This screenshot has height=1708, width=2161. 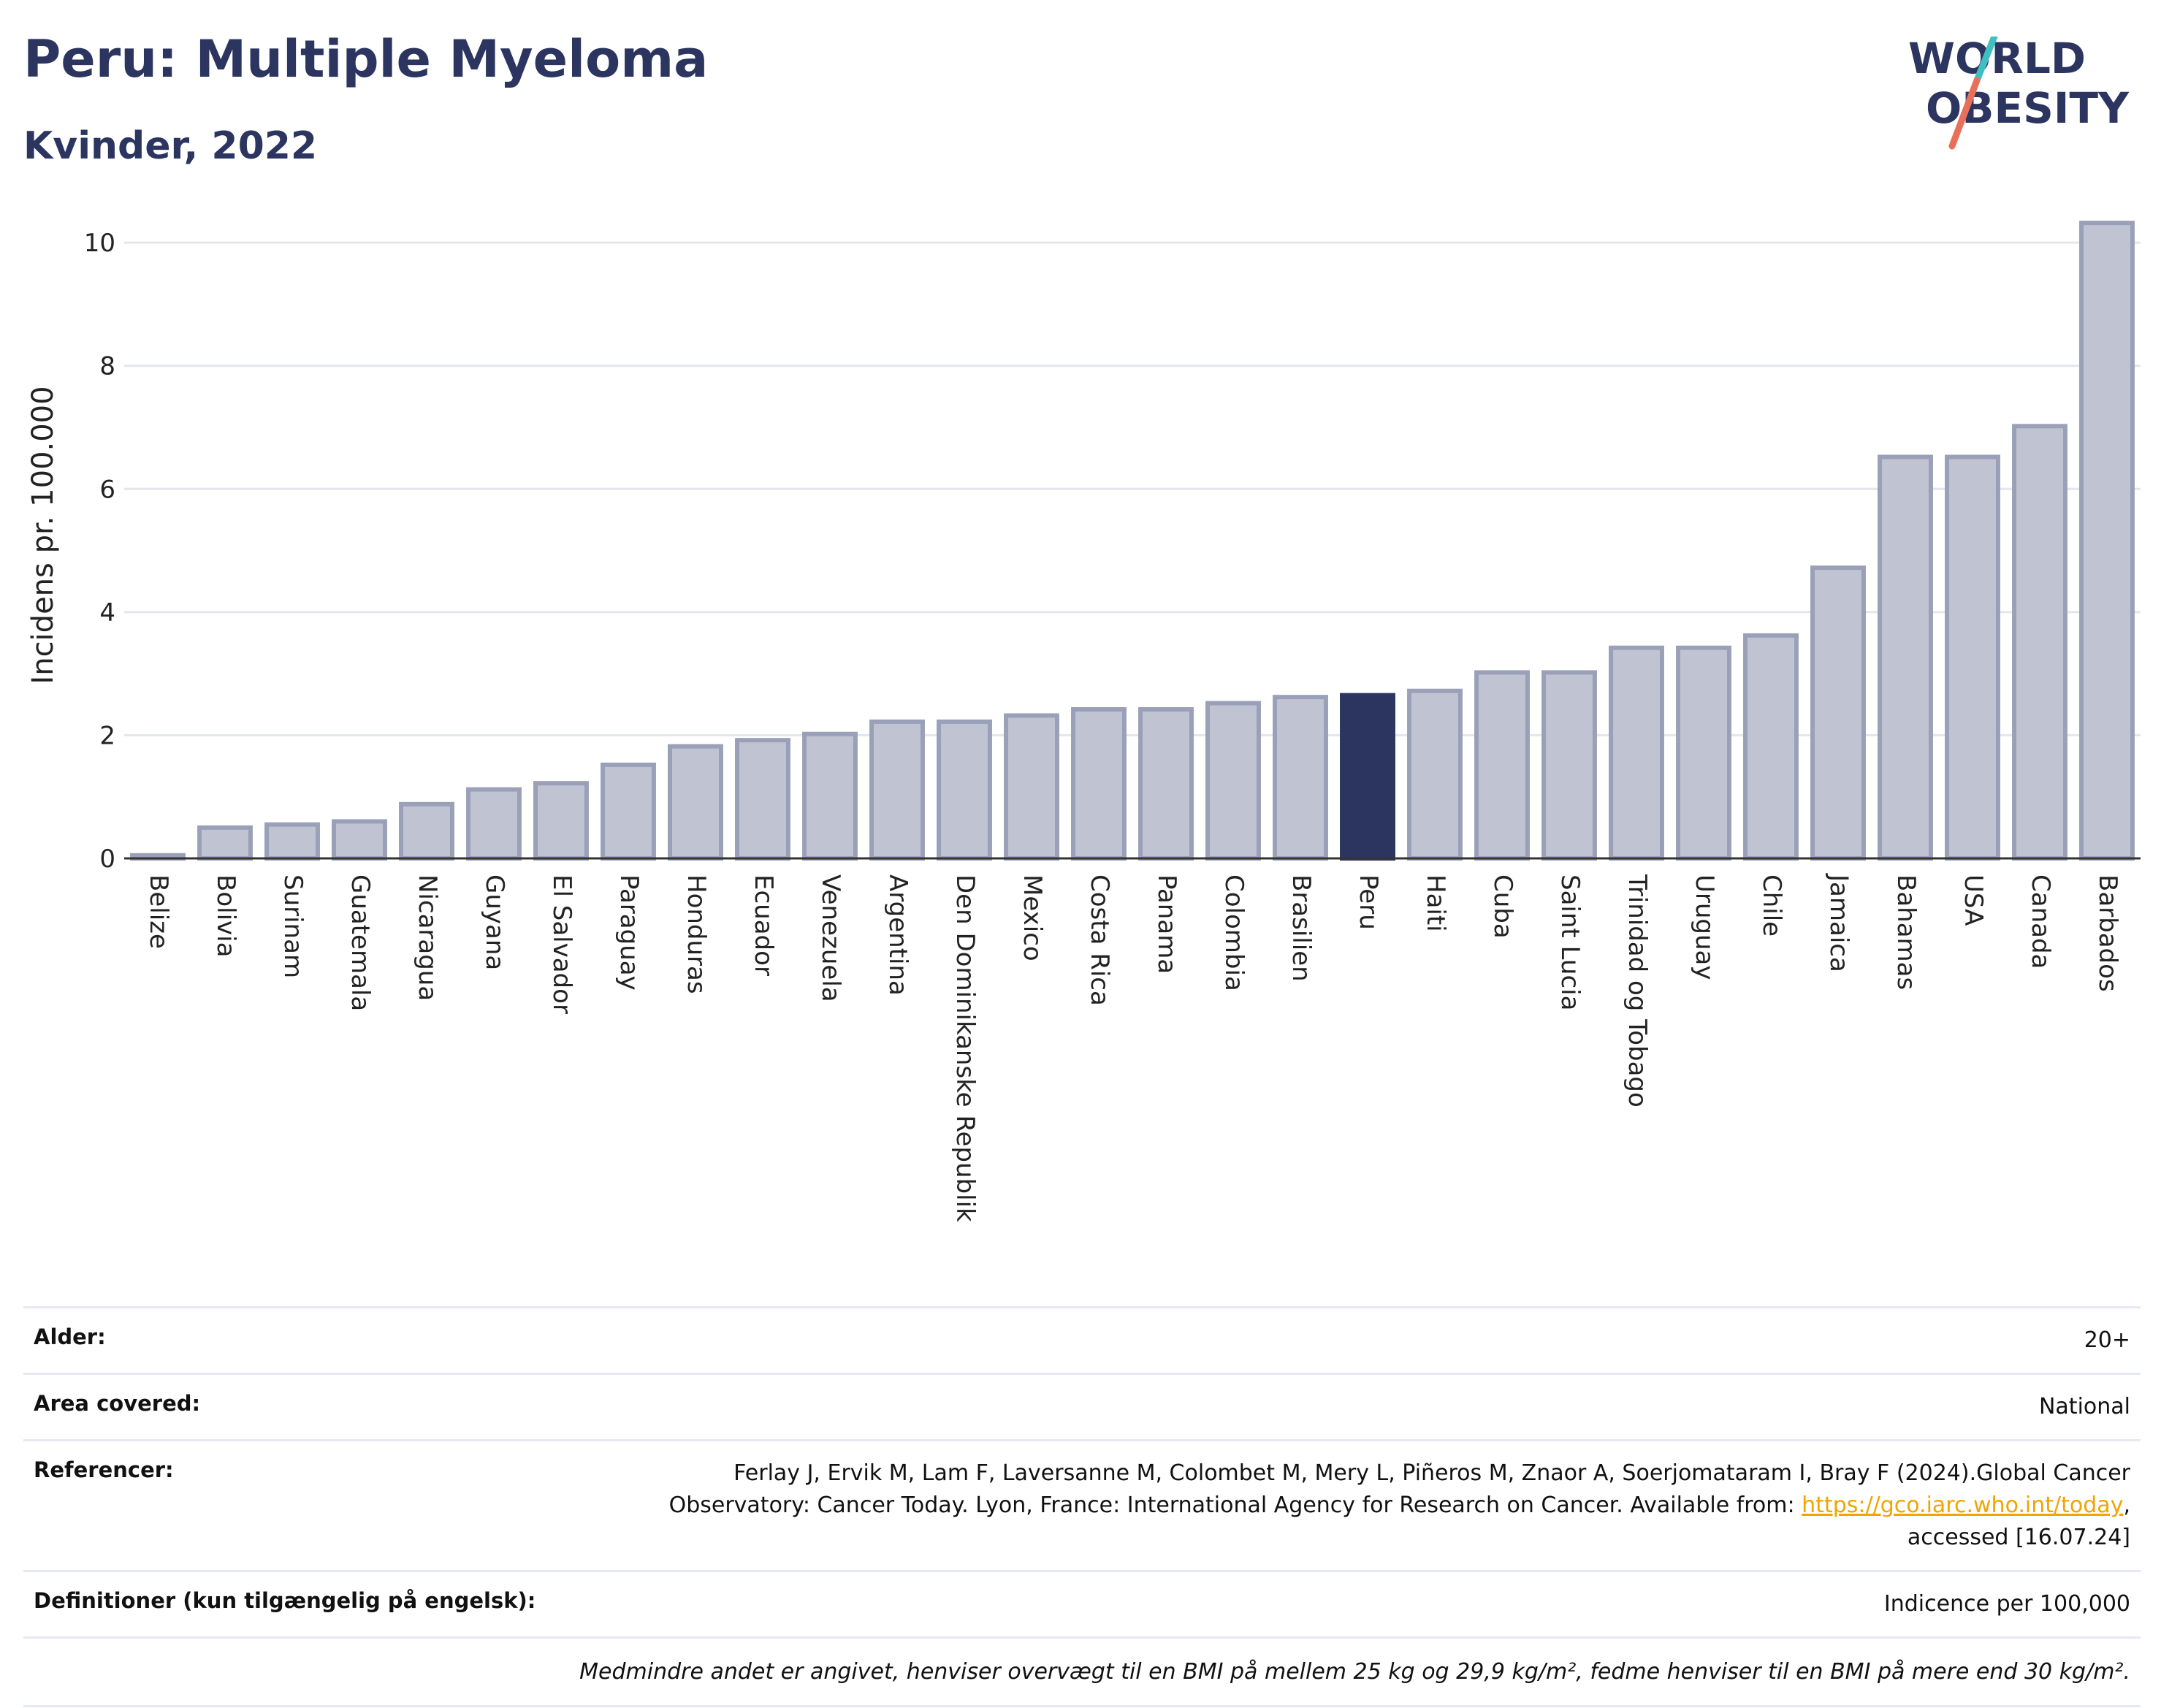 I want to click on x-tick-label: Cuba, so click(x=1502, y=906).